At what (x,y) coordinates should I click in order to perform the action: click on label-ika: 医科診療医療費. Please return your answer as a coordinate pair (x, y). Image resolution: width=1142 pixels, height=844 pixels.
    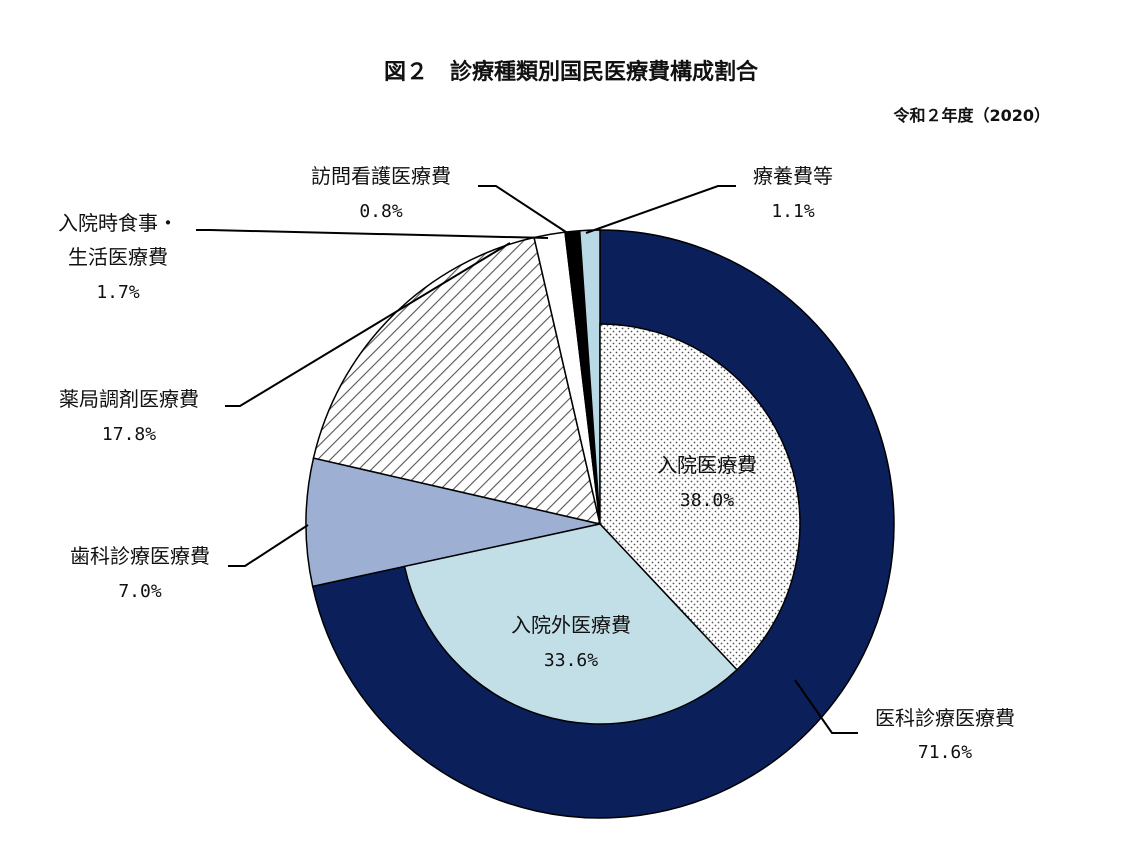
    Looking at the image, I should click on (945, 718).